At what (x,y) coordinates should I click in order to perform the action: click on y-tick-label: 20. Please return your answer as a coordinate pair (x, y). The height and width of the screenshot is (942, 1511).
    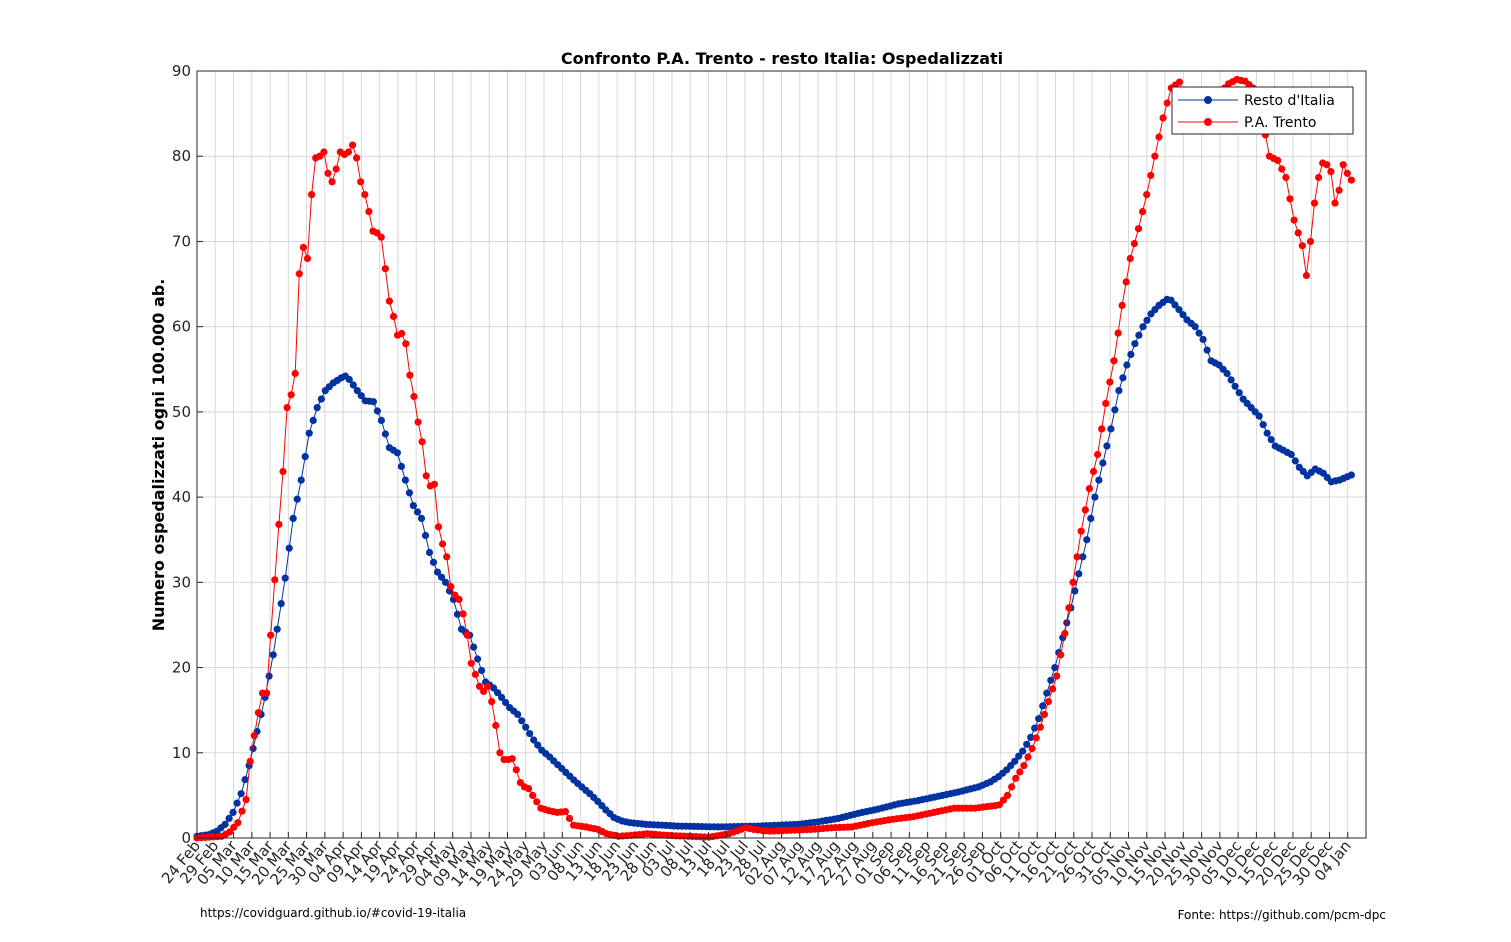
    Looking at the image, I should click on (181, 668).